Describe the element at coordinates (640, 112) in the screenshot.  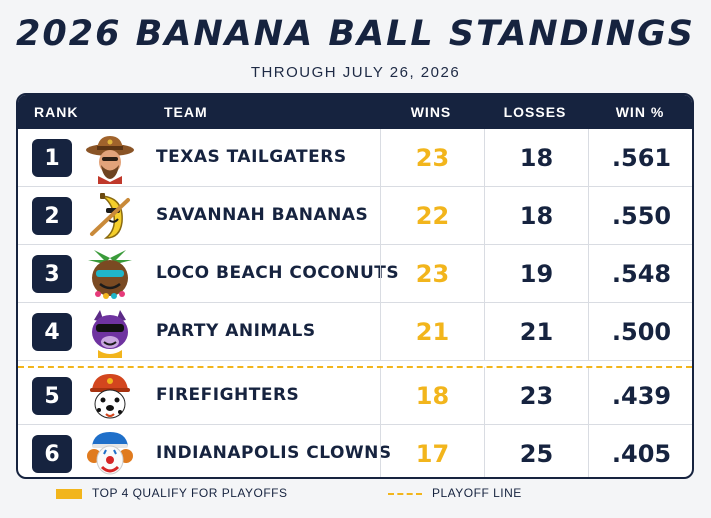
I see `header-win-pct: WIN %` at that location.